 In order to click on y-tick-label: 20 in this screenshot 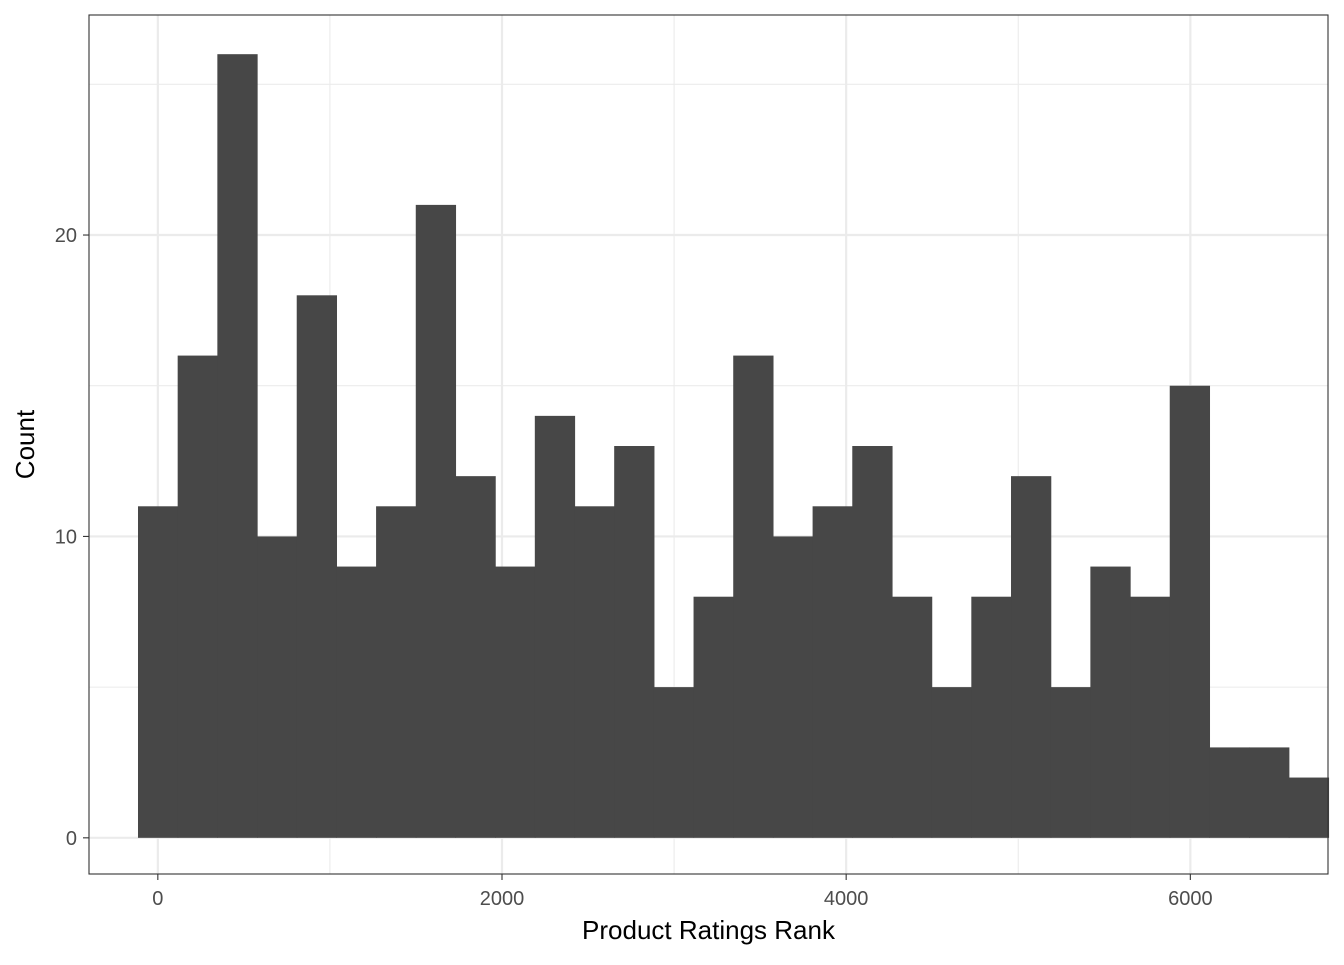, I will do `click(66, 236)`.